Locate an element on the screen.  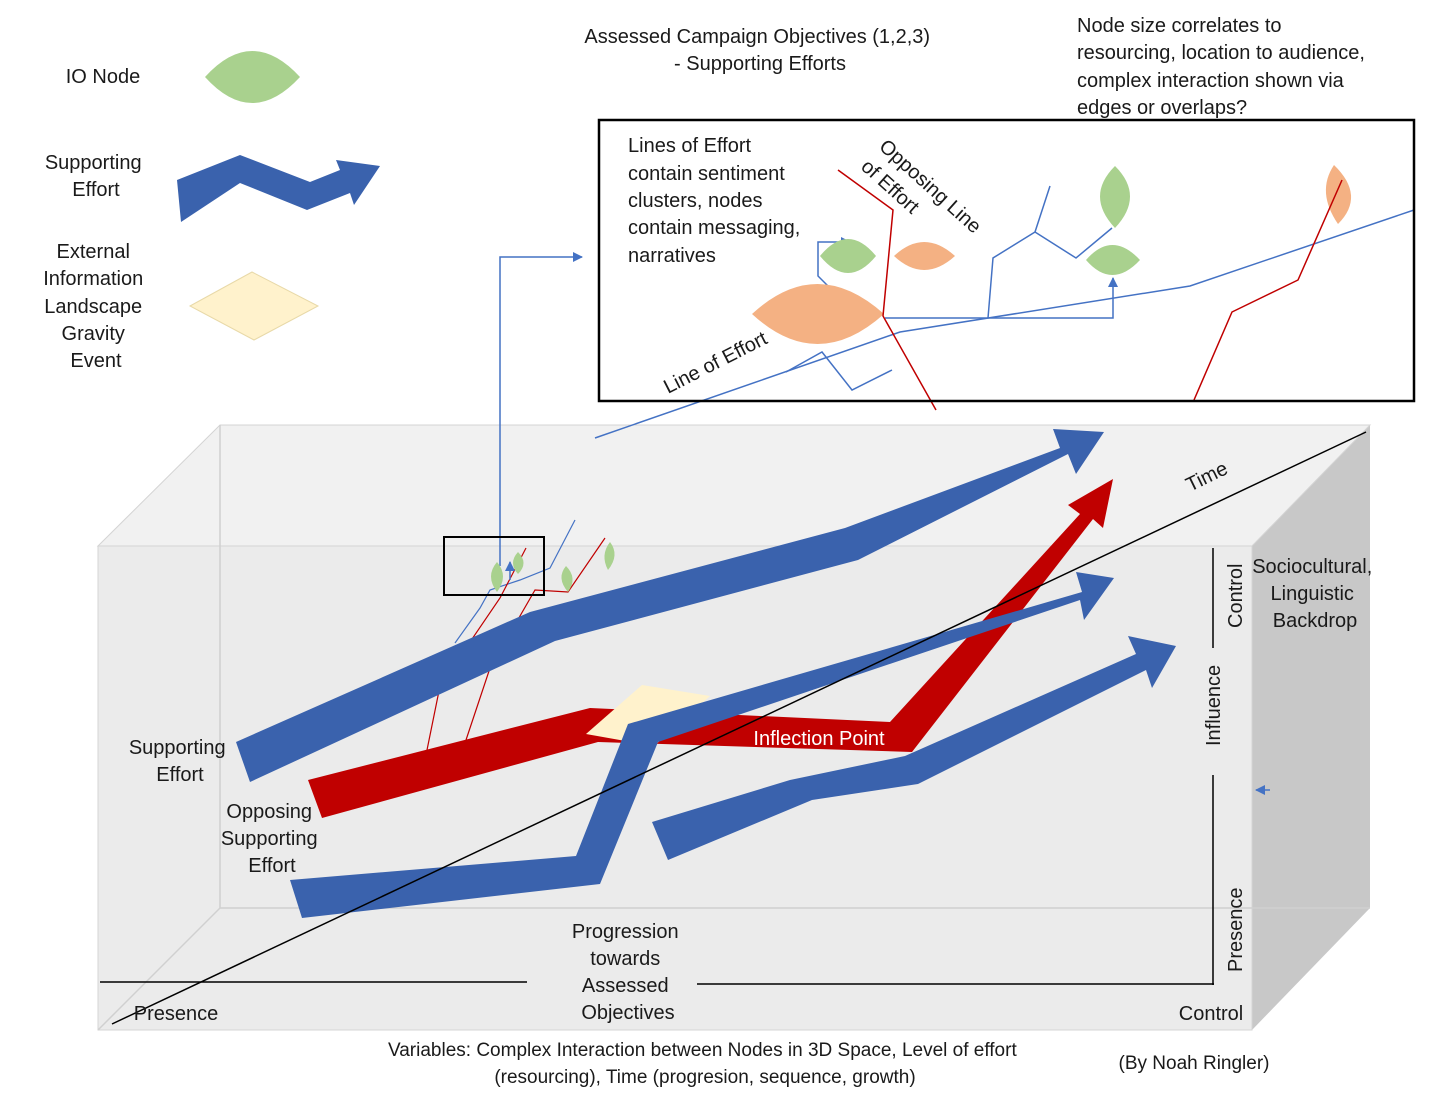
inset-blue-branch-high is located at coordinates (1019, 252).